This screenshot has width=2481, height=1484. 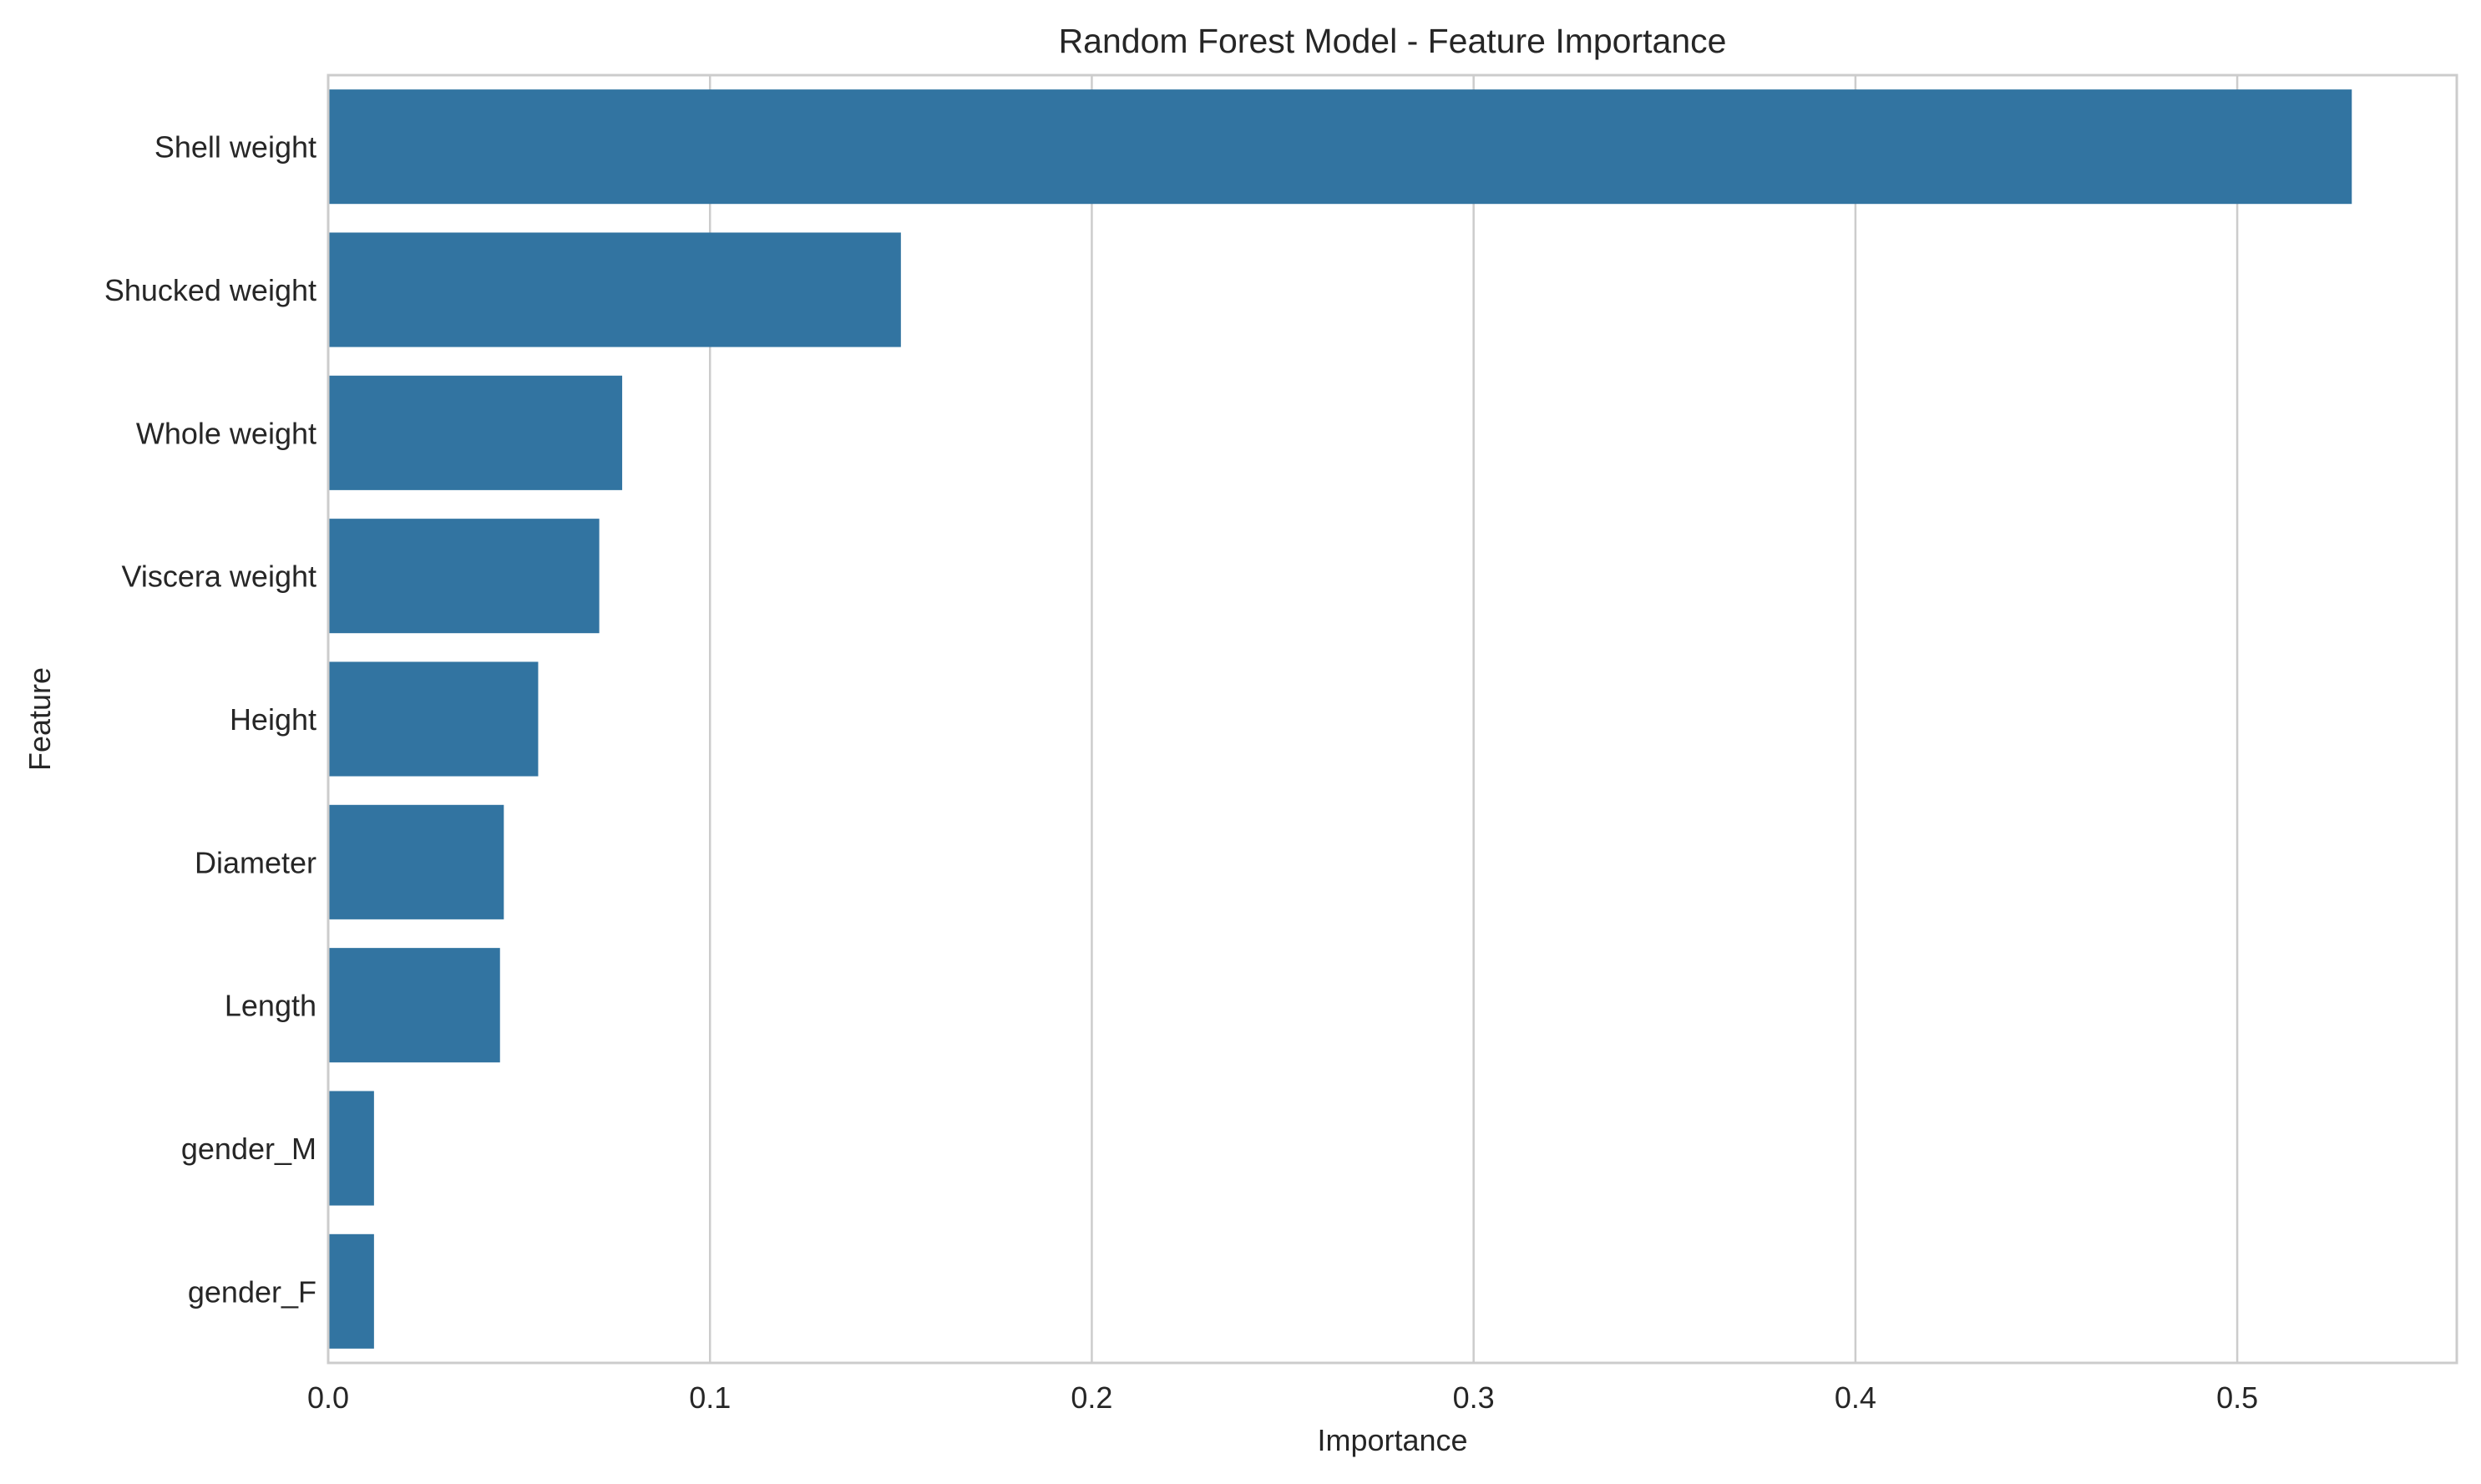 I want to click on x-tick-label: 0.2, so click(x=1092, y=1397).